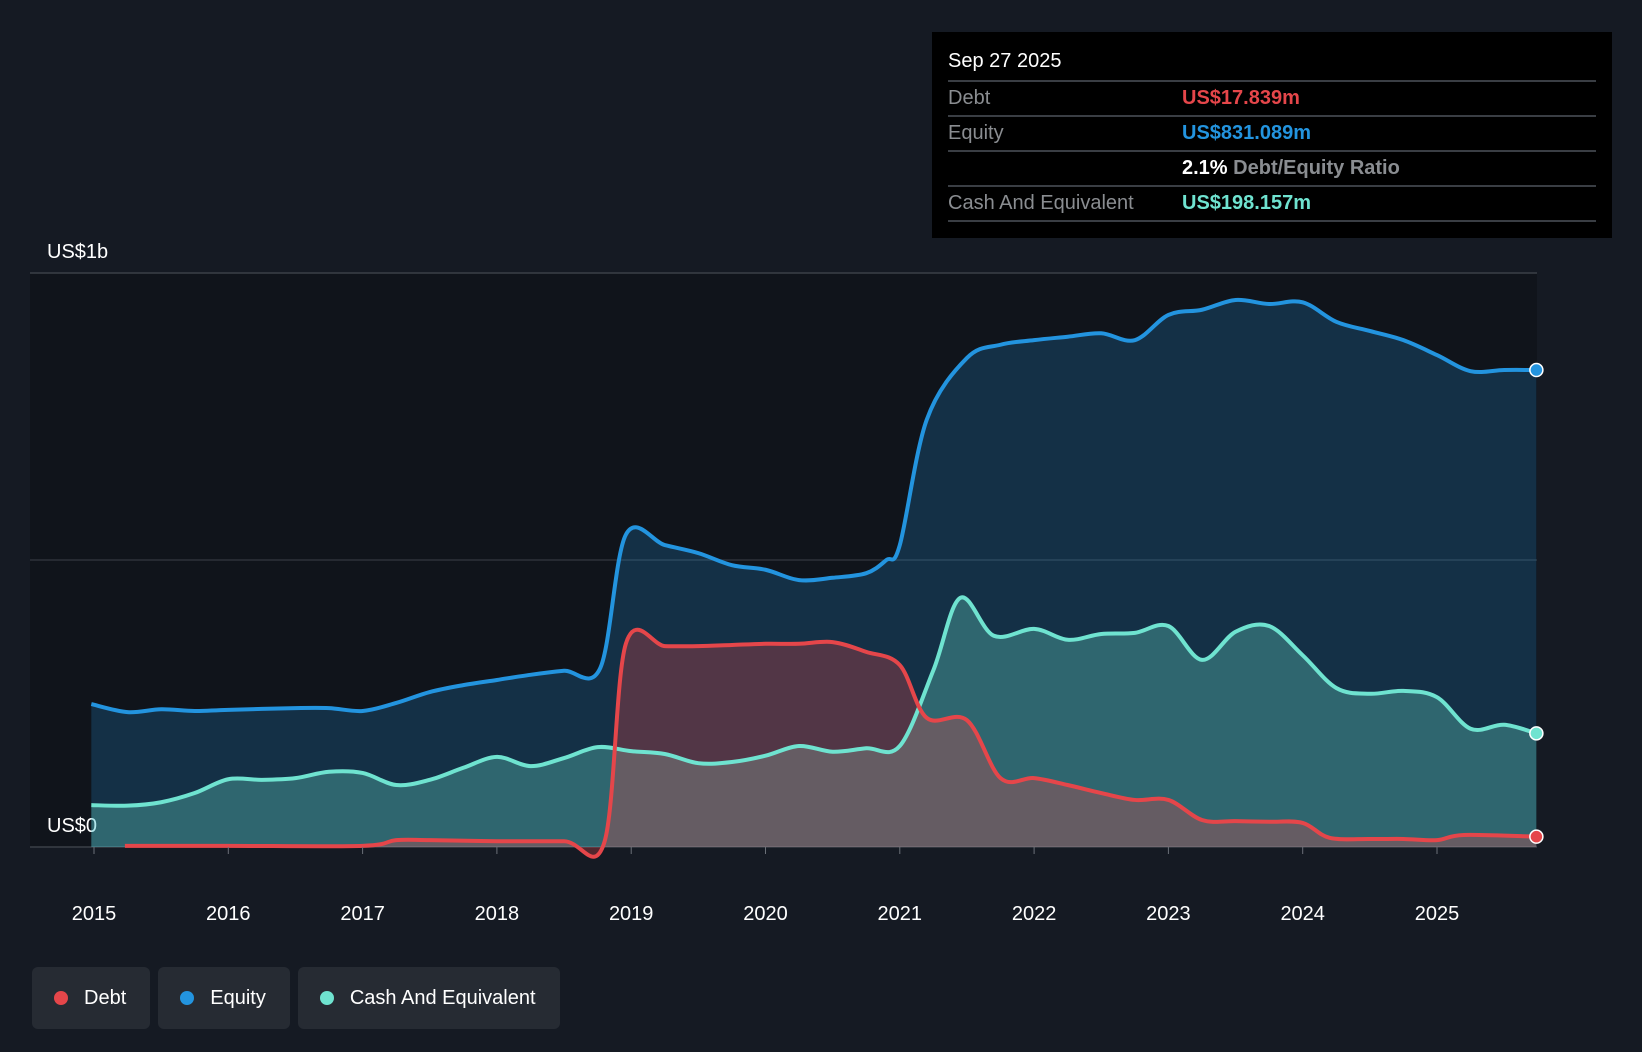 The width and height of the screenshot is (1642, 1052). I want to click on tooltip-debt-value: US$17.839m, so click(1241, 98).